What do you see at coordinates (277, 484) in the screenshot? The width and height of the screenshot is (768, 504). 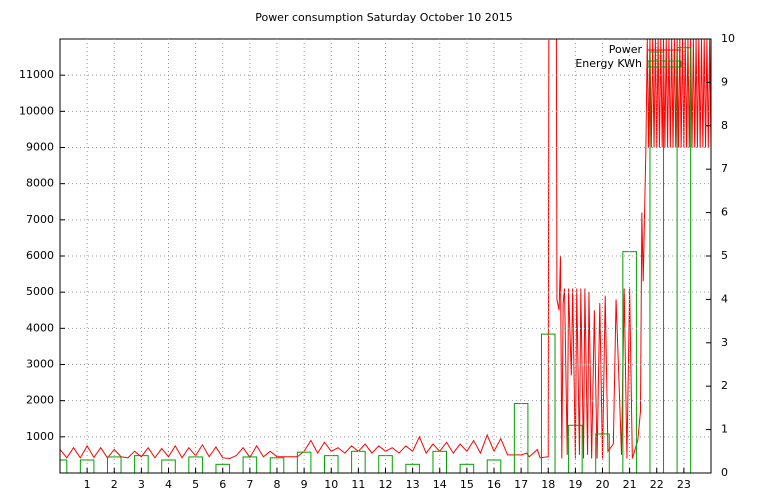 I see `x-tick-label: 8` at bounding box center [277, 484].